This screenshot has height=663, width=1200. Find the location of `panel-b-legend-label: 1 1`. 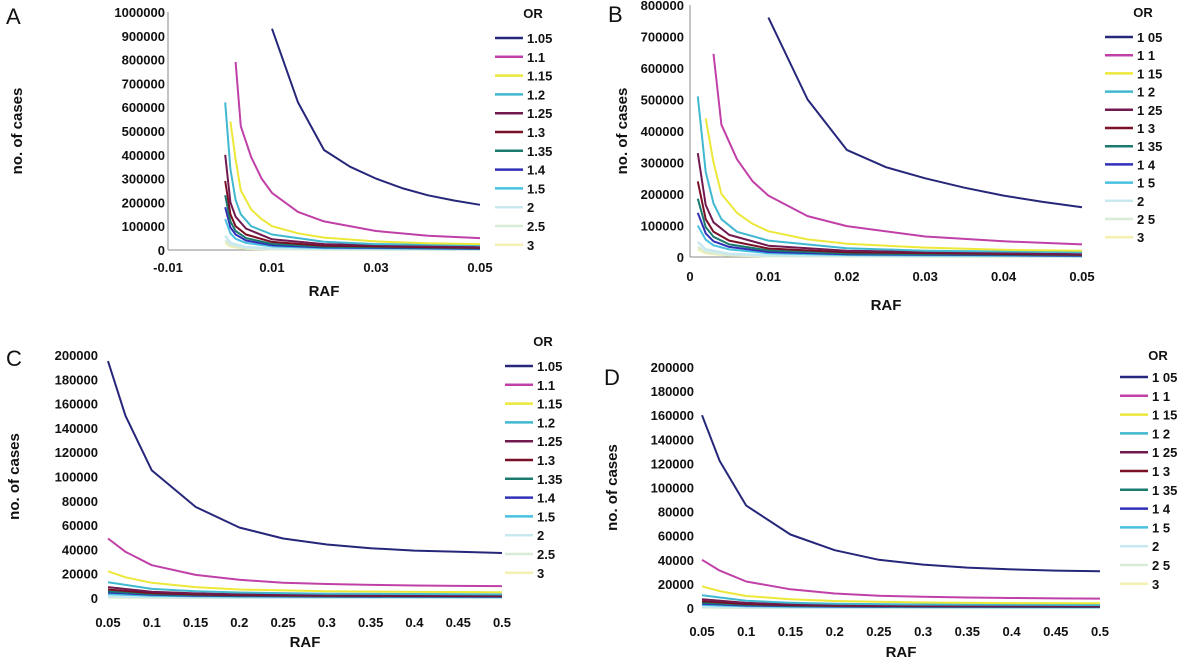

panel-b-legend-label: 1 1 is located at coordinates (1146, 55).